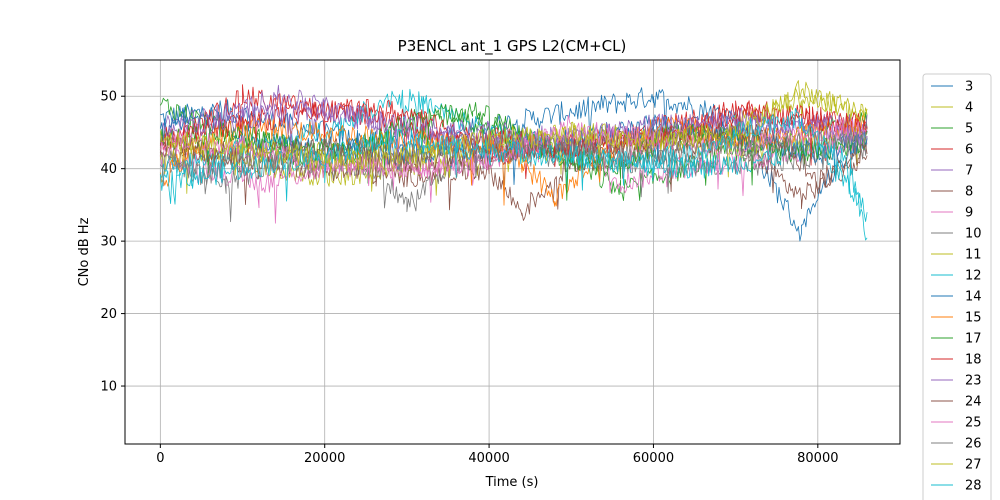  What do you see at coordinates (512, 46) in the screenshot?
I see `chart-title: P3ENCL ant_1 GPS L2(CM+CL)` at bounding box center [512, 46].